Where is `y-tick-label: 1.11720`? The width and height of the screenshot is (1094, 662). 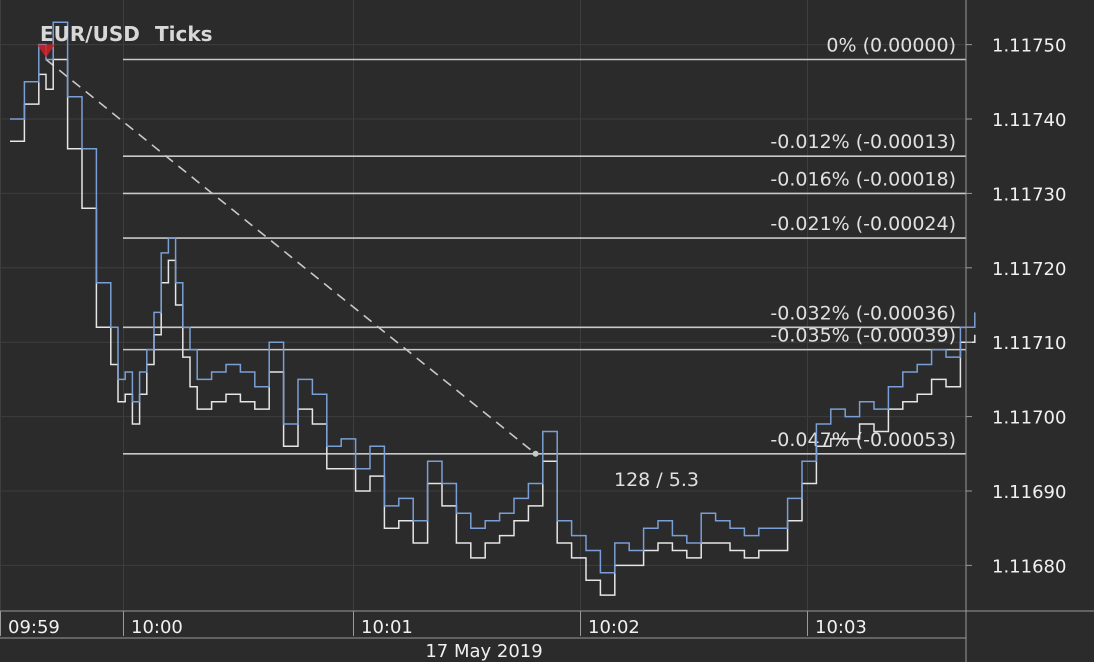
y-tick-label: 1.11720 is located at coordinates (1029, 269).